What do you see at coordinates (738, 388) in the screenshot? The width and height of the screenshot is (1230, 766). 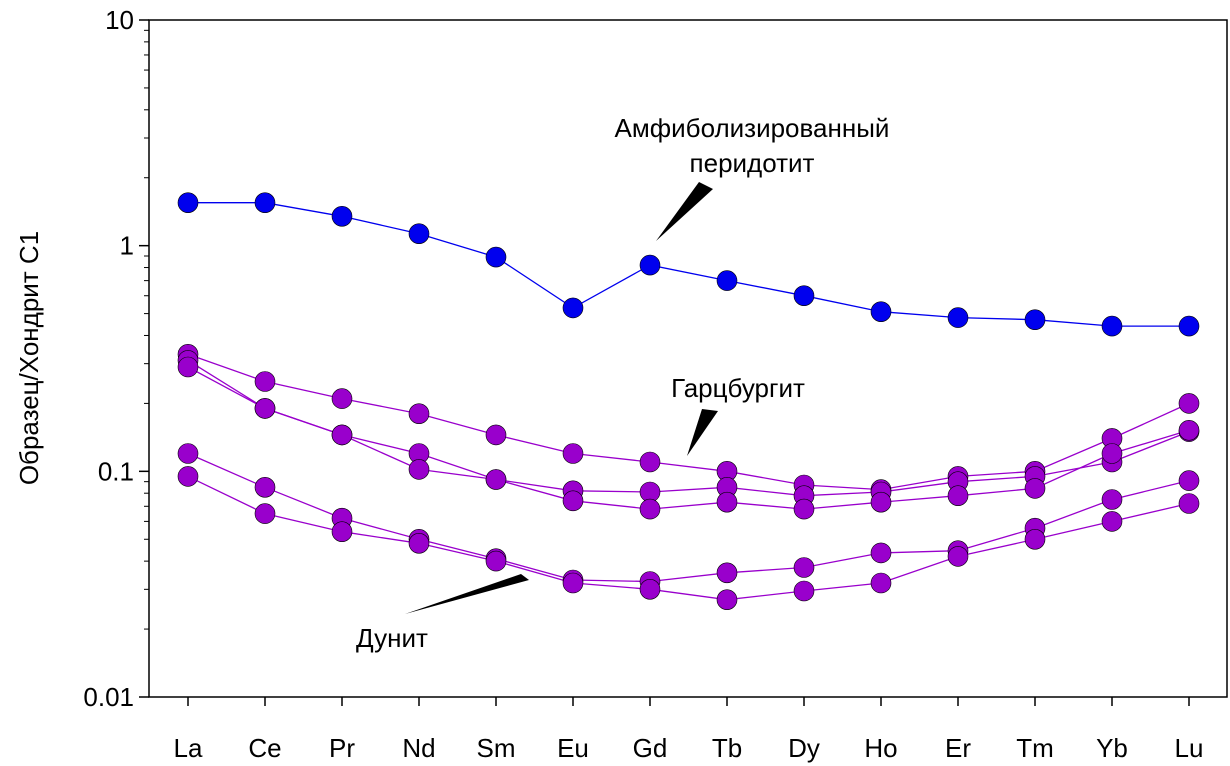 I see `annotation-harzburgite: Гарцбургит` at bounding box center [738, 388].